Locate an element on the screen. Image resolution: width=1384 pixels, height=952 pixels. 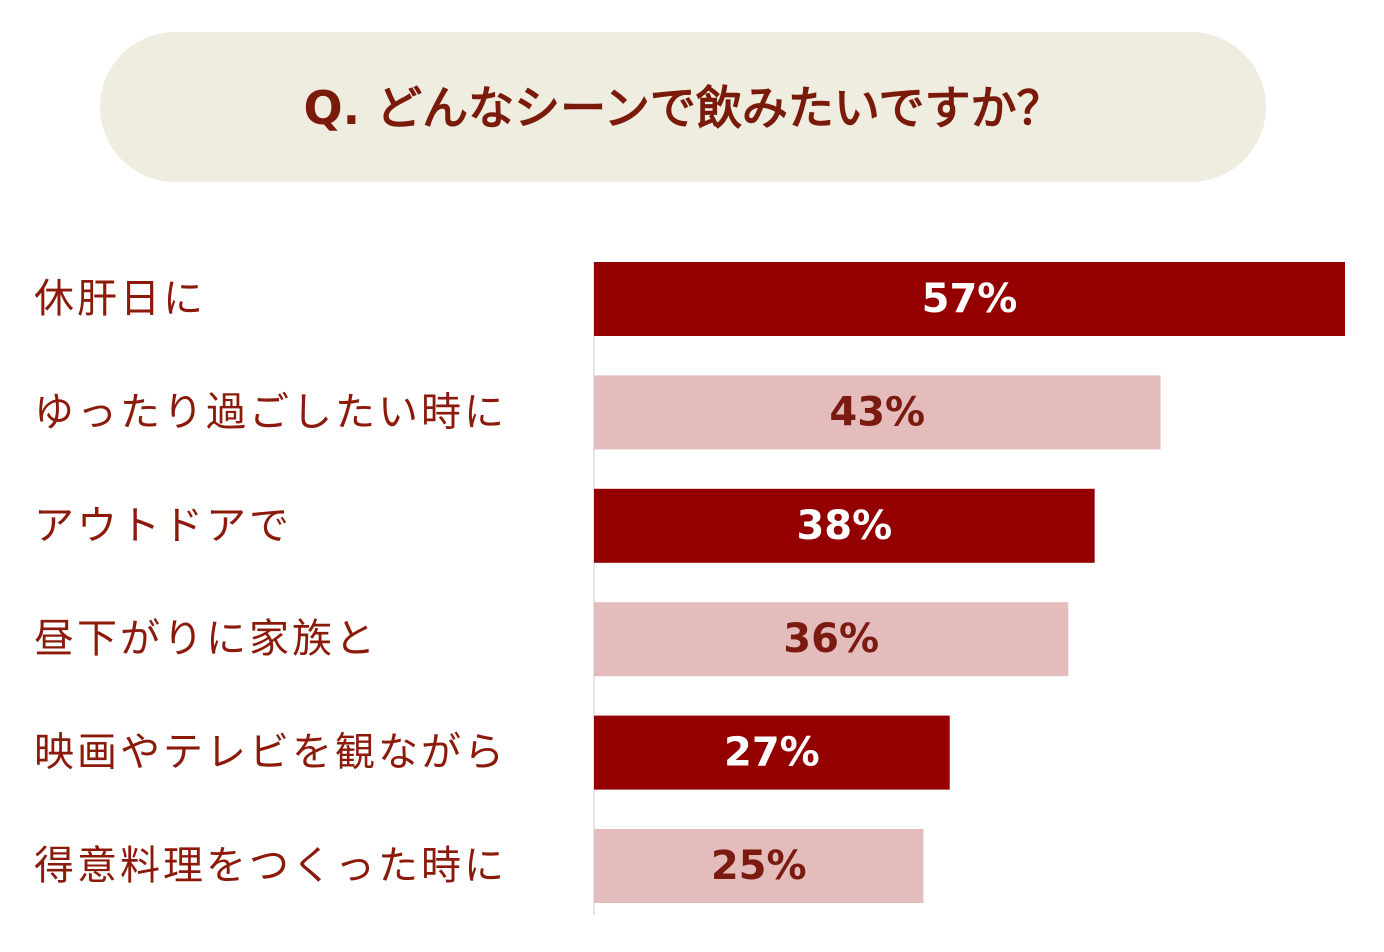
value-label: 43% is located at coordinates (877, 412).